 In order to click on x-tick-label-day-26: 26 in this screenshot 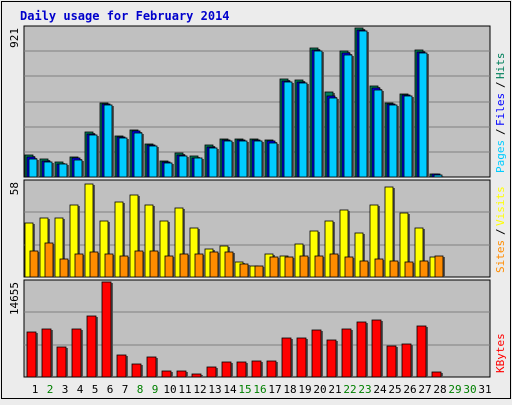, I will do `click(409, 389)`.